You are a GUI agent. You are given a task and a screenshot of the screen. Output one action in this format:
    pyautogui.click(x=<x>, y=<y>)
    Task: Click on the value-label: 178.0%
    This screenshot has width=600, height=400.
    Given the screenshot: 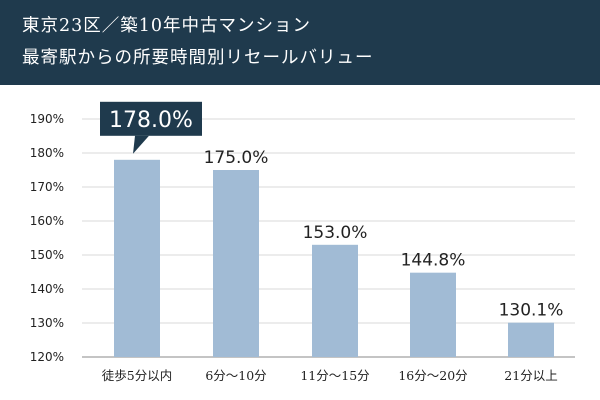 What is the action you would take?
    pyautogui.click(x=151, y=120)
    